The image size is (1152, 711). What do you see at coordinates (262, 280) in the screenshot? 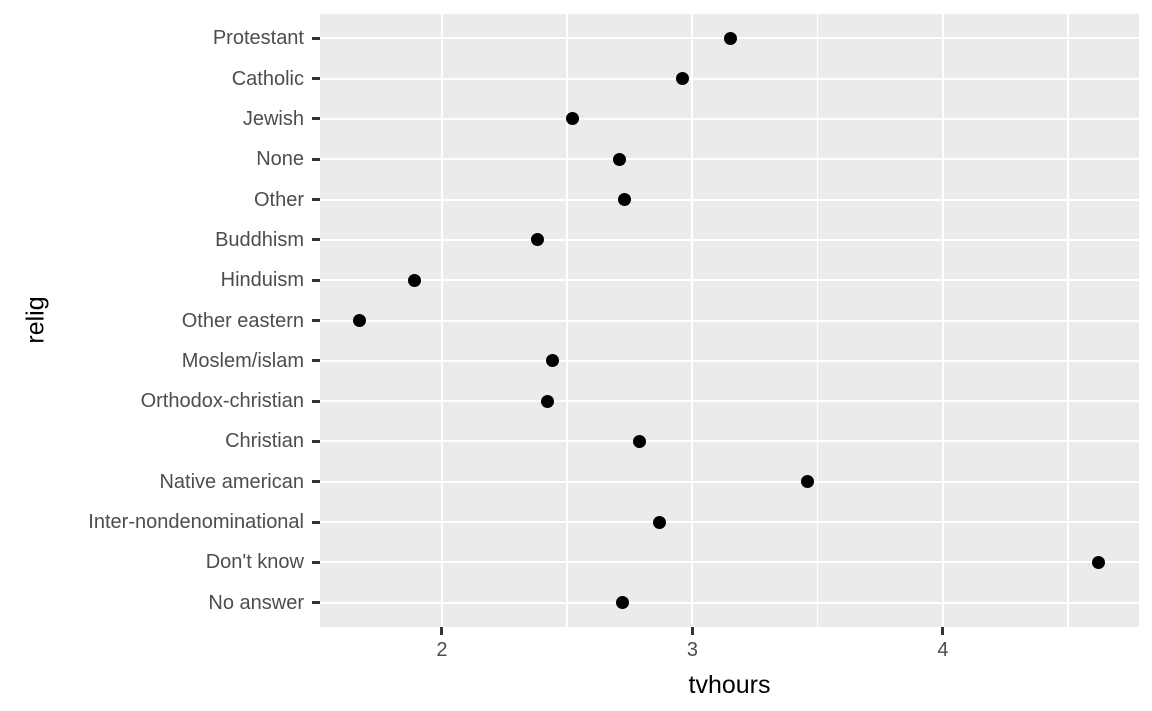
I see `y-tick-label: Hinduism` at bounding box center [262, 280].